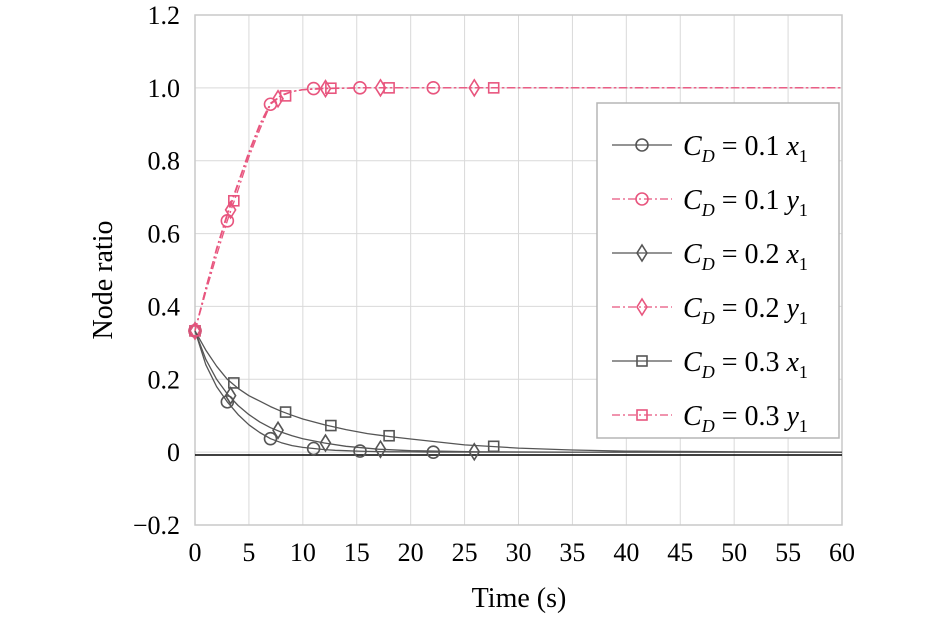 This screenshot has width=945, height=617. What do you see at coordinates (680, 552) in the screenshot?
I see `x-tick-label: 45` at bounding box center [680, 552].